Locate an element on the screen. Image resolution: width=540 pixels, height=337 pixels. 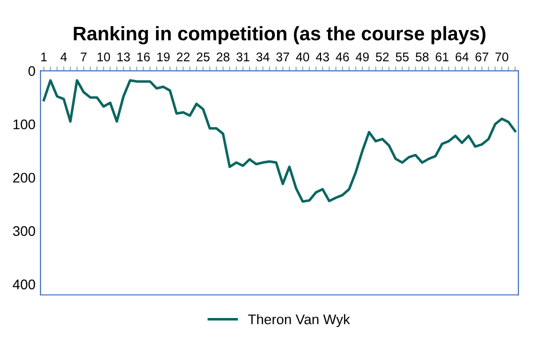
x-tick-label: 55 is located at coordinates (402, 57).